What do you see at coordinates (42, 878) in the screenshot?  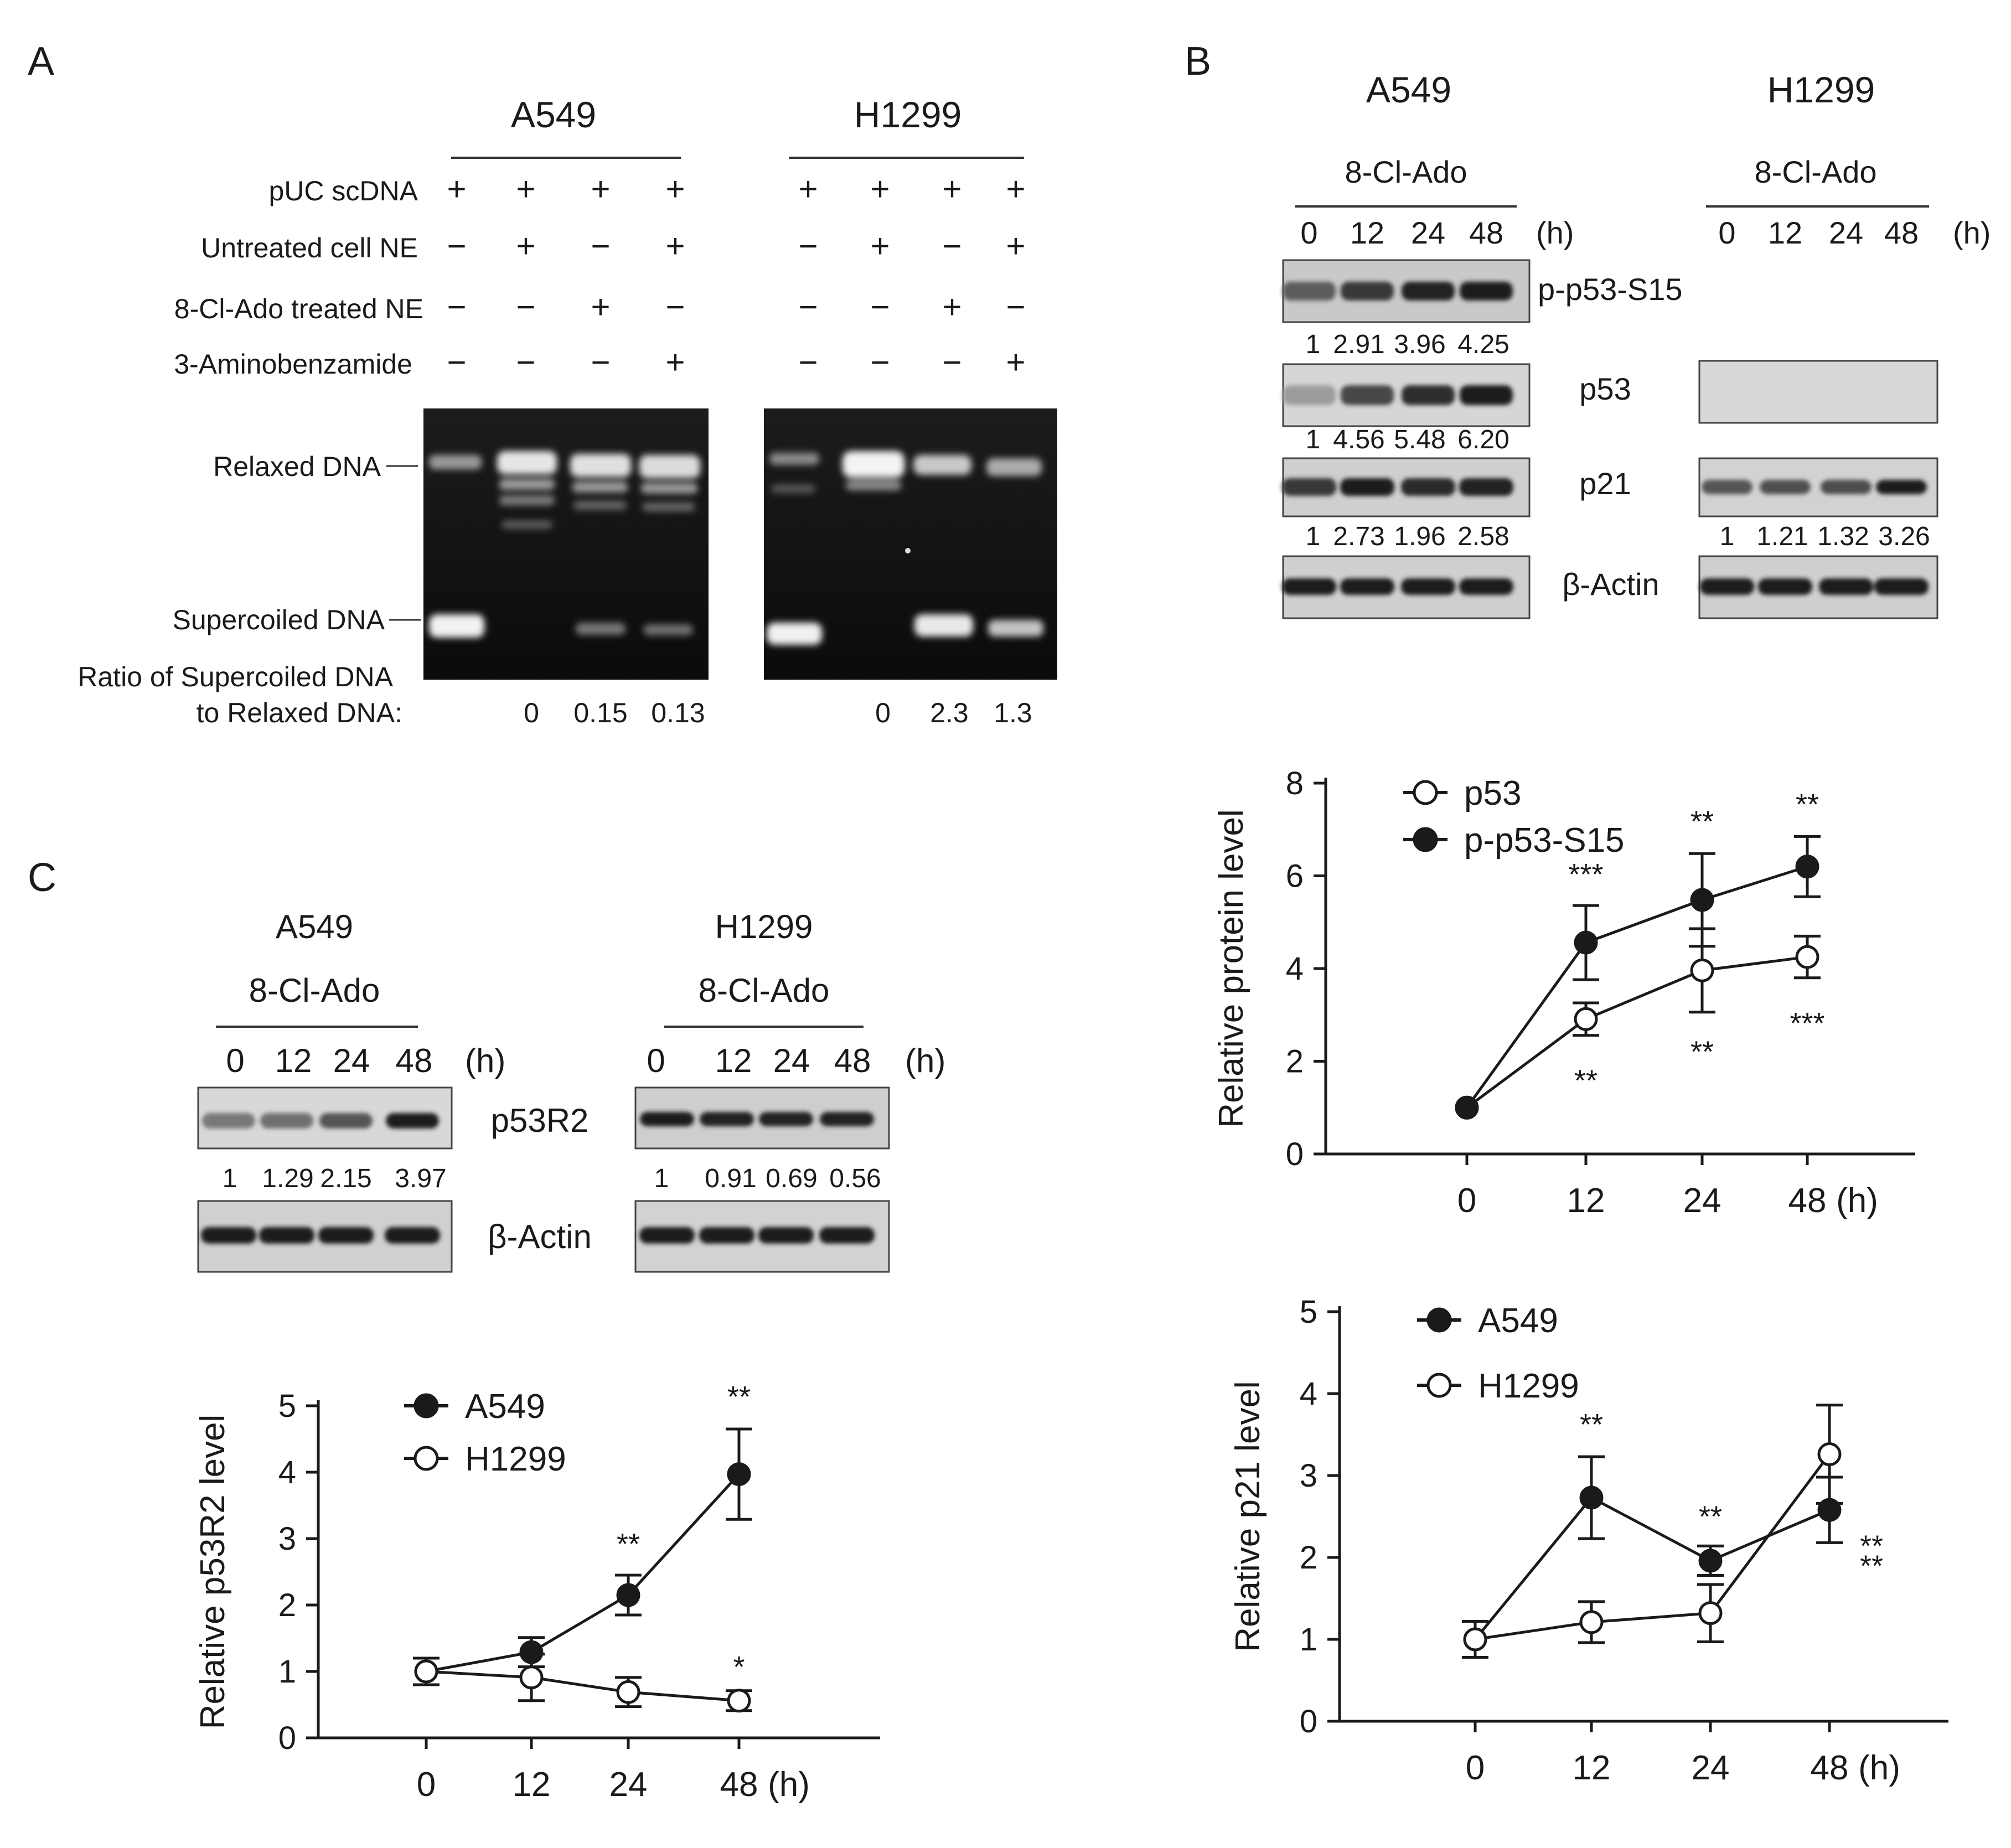 I see `panel-label-c: C` at bounding box center [42, 878].